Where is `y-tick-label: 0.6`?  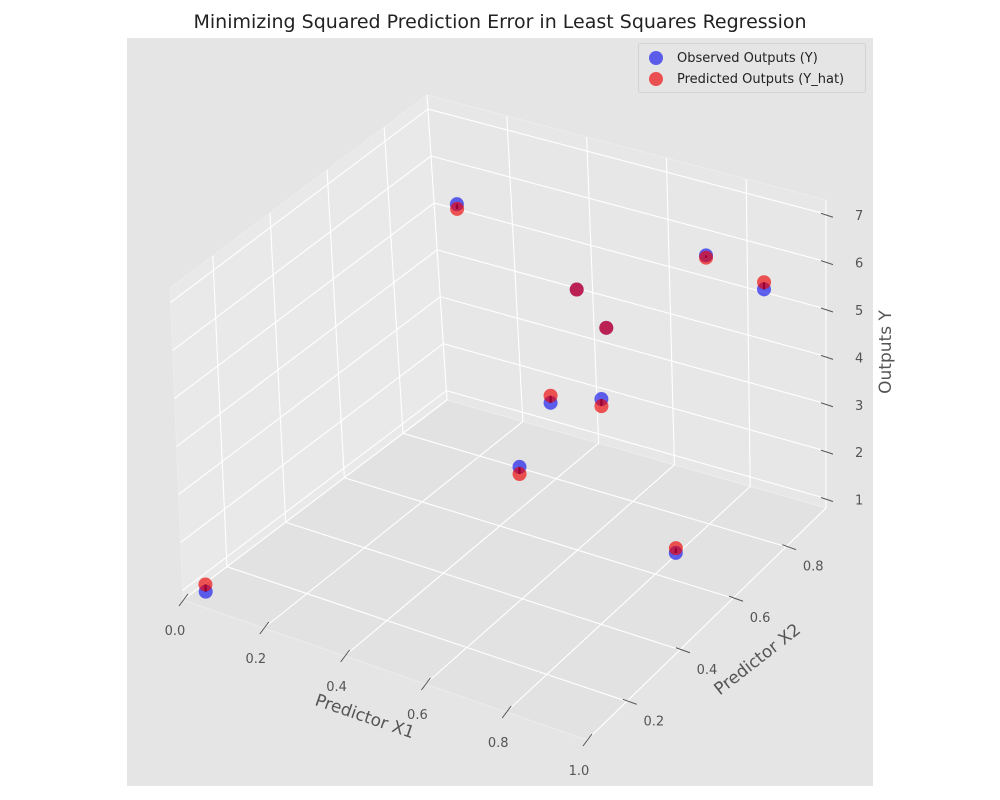 y-tick-label: 0.6 is located at coordinates (760, 618).